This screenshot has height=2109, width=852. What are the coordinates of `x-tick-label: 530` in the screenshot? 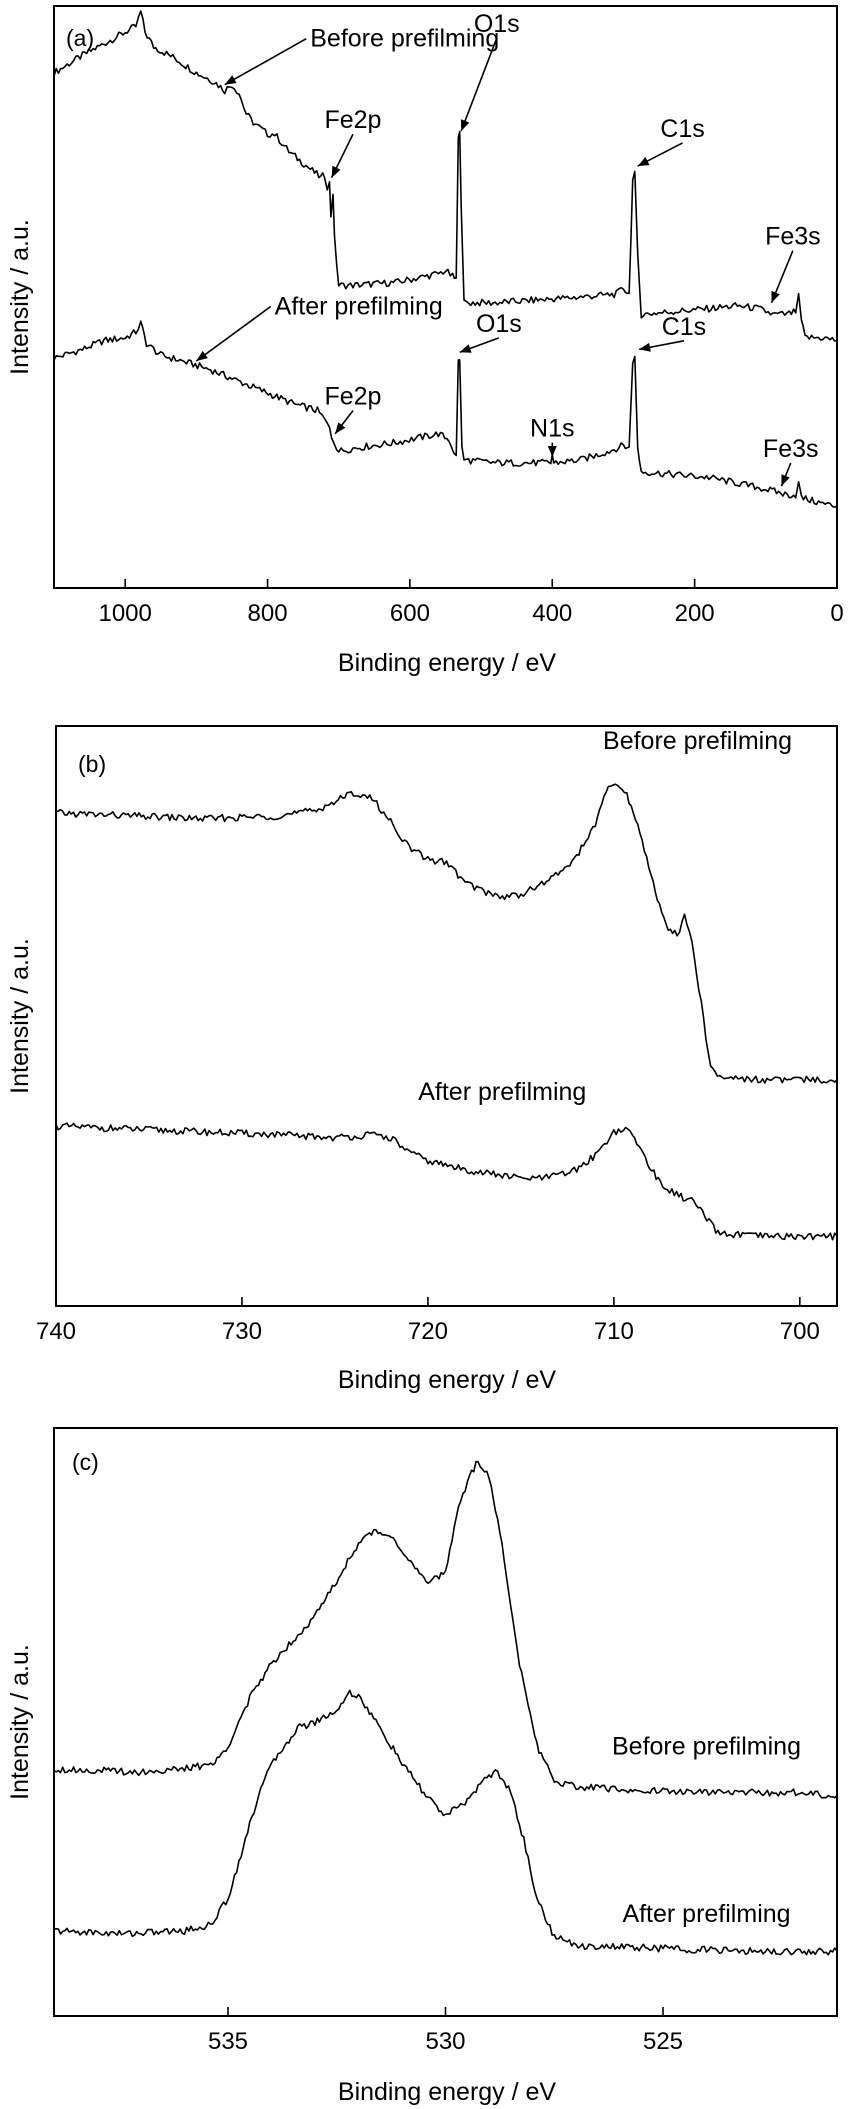 It's located at (445, 2041).